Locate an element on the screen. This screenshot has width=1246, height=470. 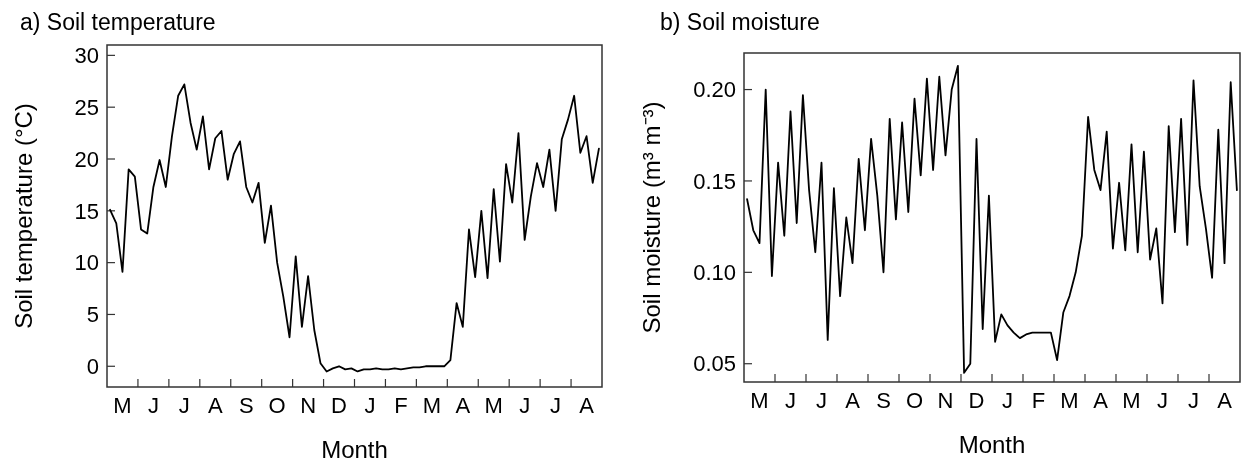
y-tick-label: 10 is located at coordinates (86, 263).